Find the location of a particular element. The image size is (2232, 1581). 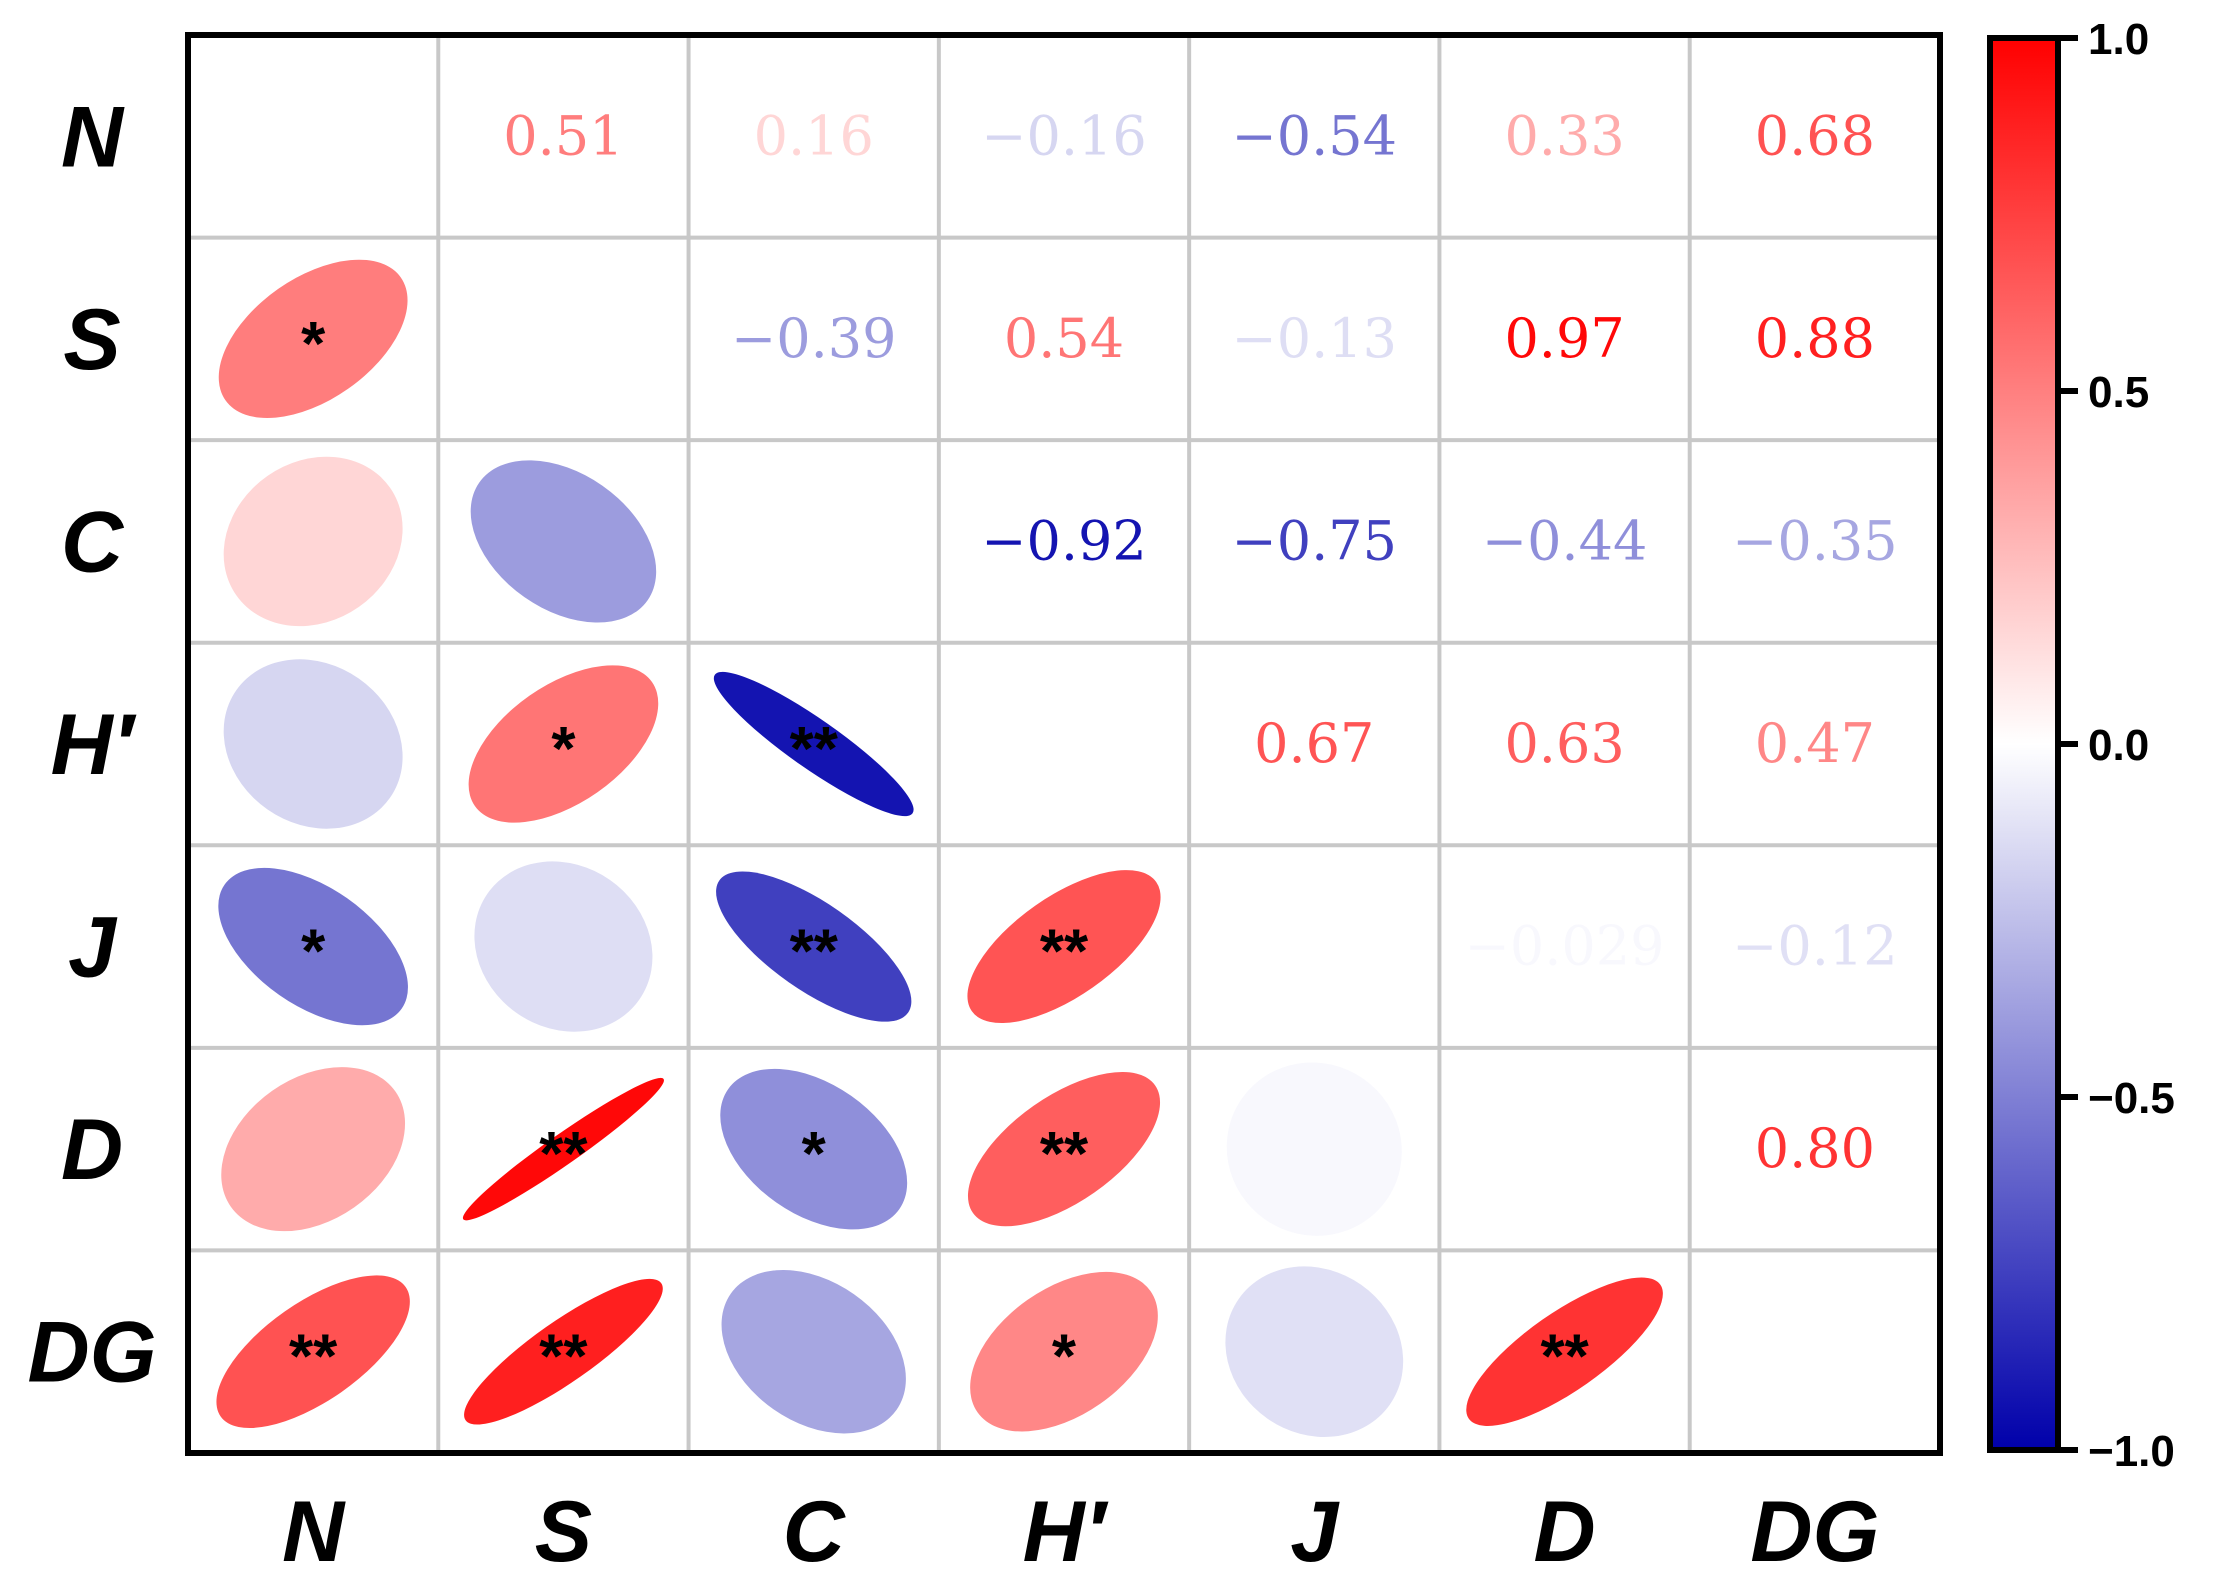

significance-hprime-c: ** is located at coordinates (814, 749).